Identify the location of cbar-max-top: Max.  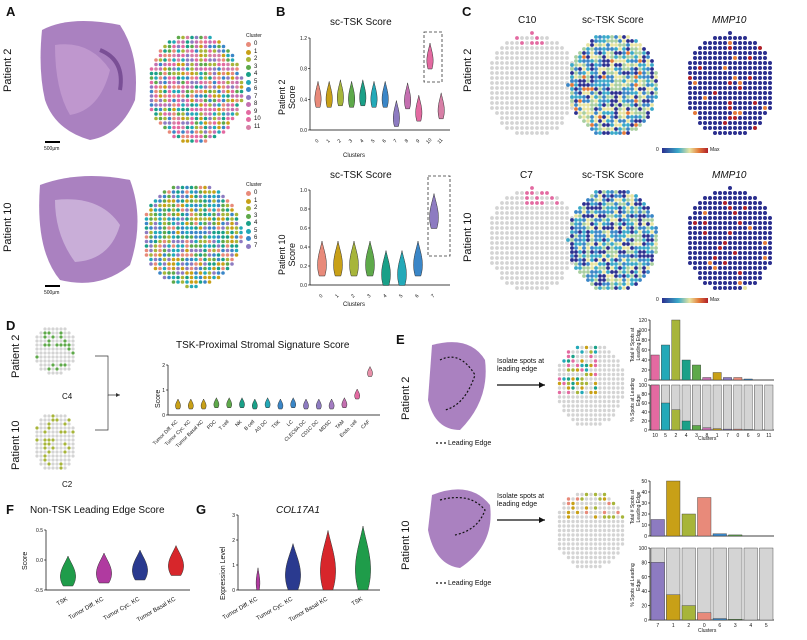
(715, 150).